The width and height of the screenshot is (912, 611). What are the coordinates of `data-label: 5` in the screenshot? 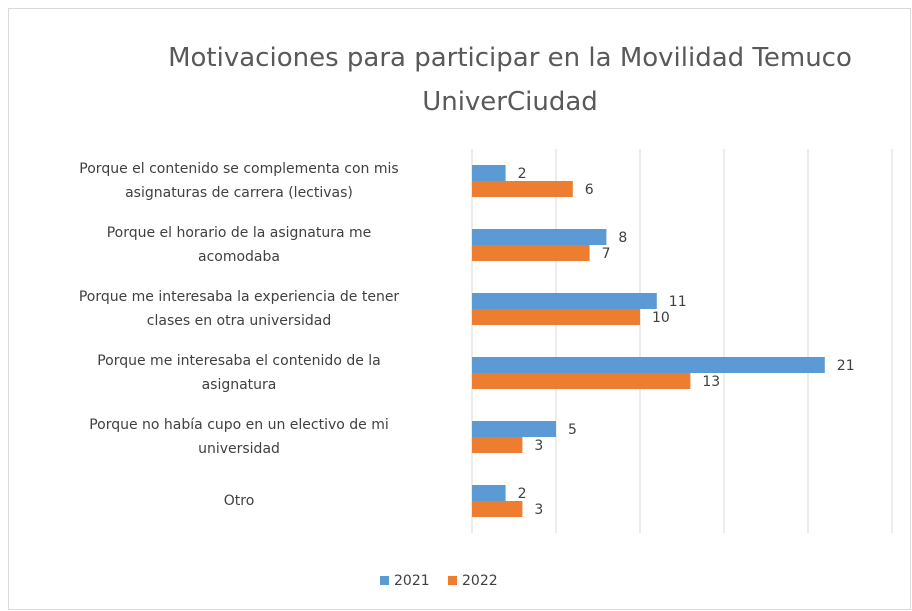 It's located at (572, 430).